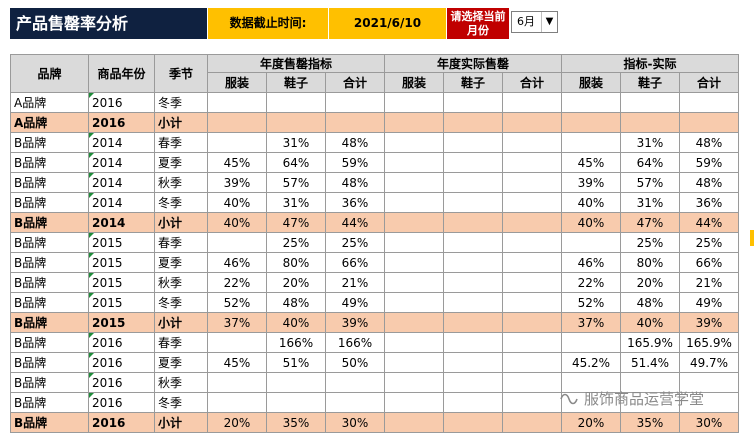 This screenshot has height=435, width=754. Describe the element at coordinates (296, 162) in the screenshot. I see `value-cell: 64%` at that location.